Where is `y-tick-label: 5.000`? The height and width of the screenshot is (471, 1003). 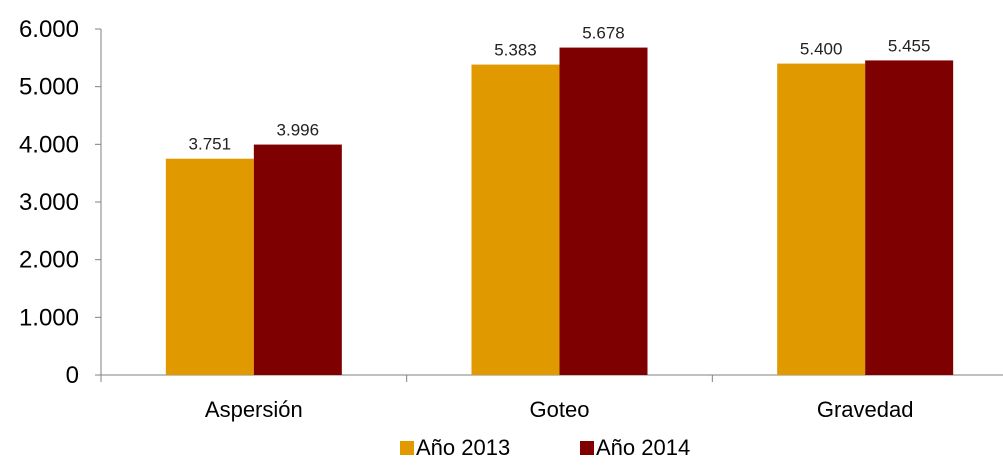
y-tick-label: 5.000 is located at coordinates (49, 87).